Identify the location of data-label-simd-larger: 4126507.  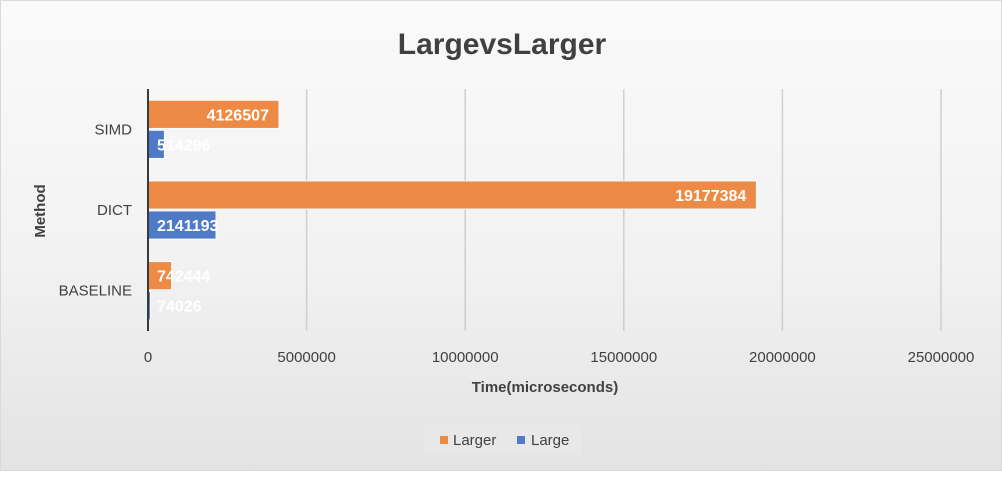
(238, 115).